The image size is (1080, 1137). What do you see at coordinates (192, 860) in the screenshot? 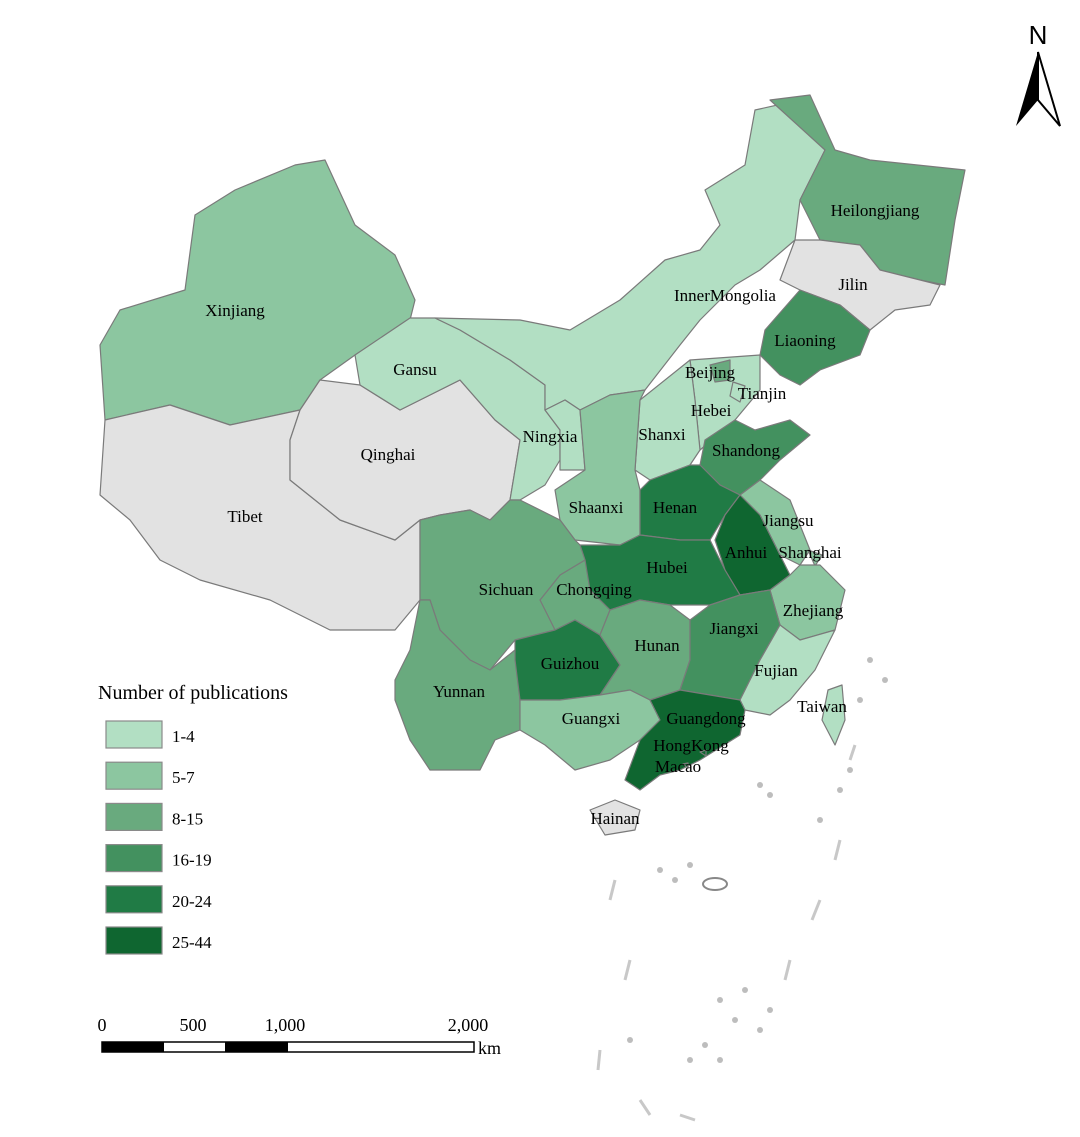
I see `legend-label: 16-19` at bounding box center [192, 860].